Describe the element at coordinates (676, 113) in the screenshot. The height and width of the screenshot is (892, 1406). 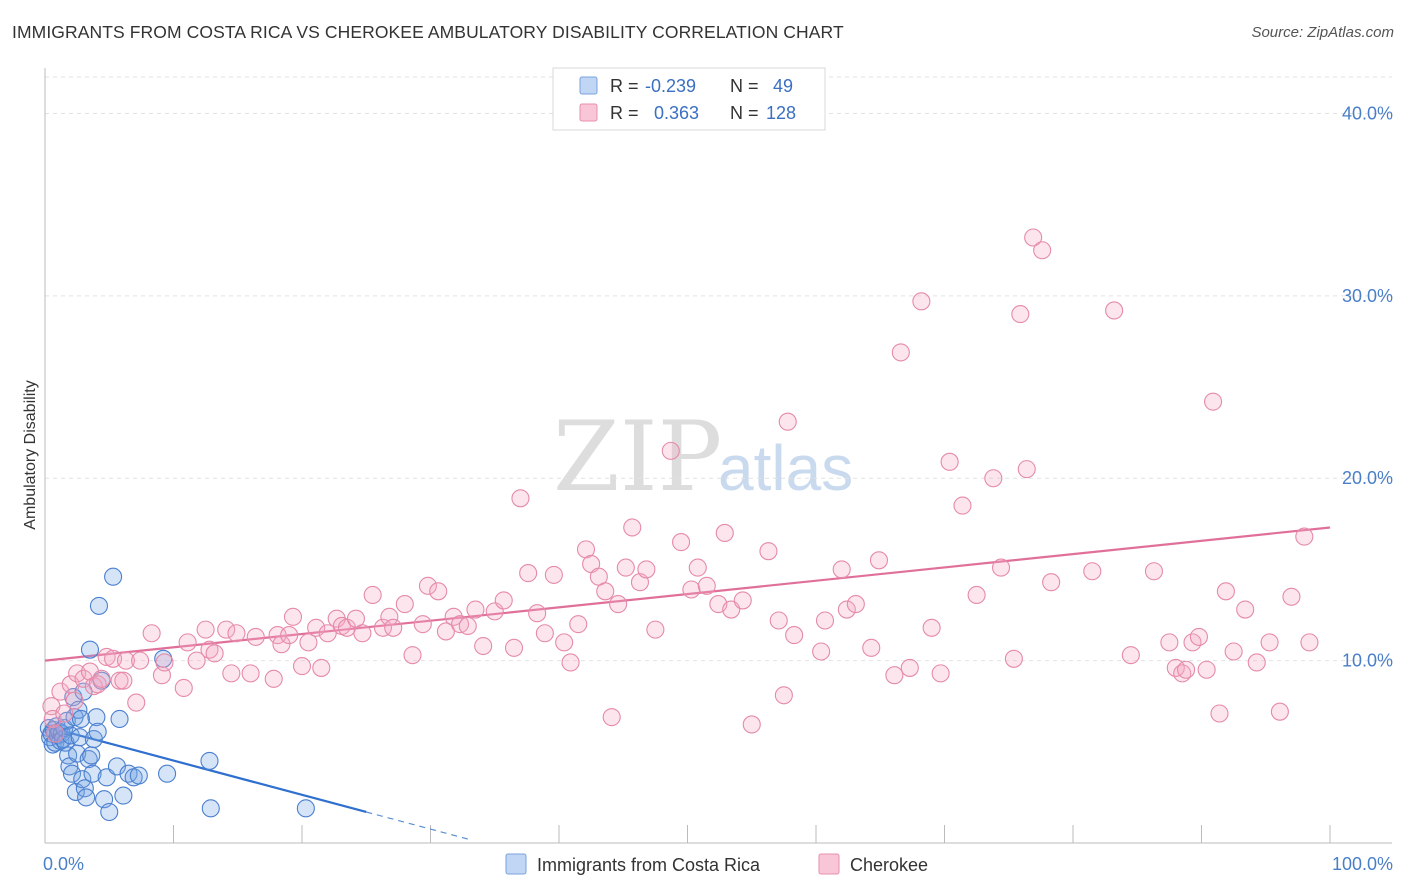
I see `legend-r-value-2: 0.363` at that location.